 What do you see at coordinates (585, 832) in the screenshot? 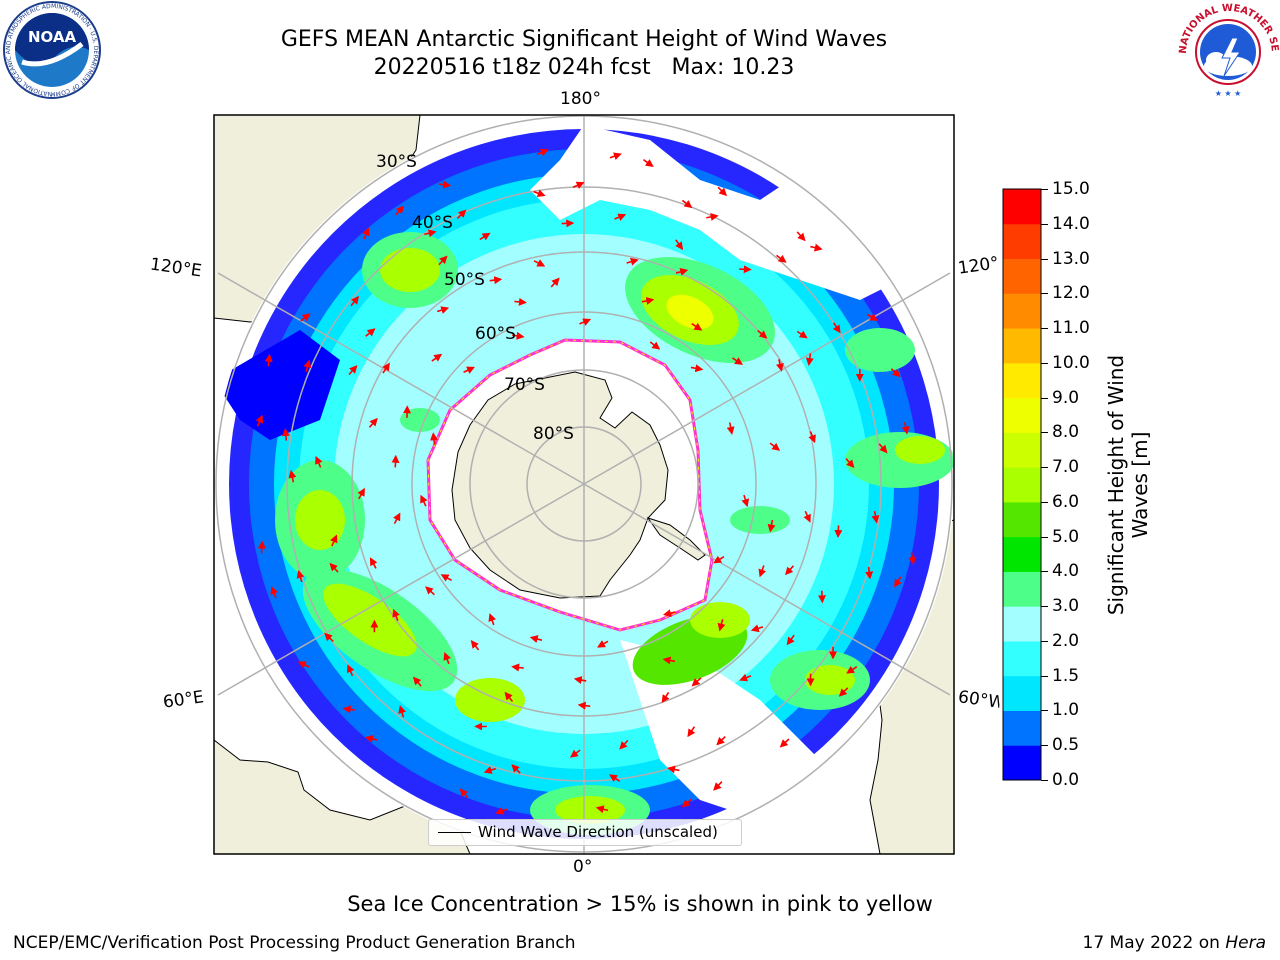
I see `legend: Wind Wave Direction (unscaled)` at bounding box center [585, 832].